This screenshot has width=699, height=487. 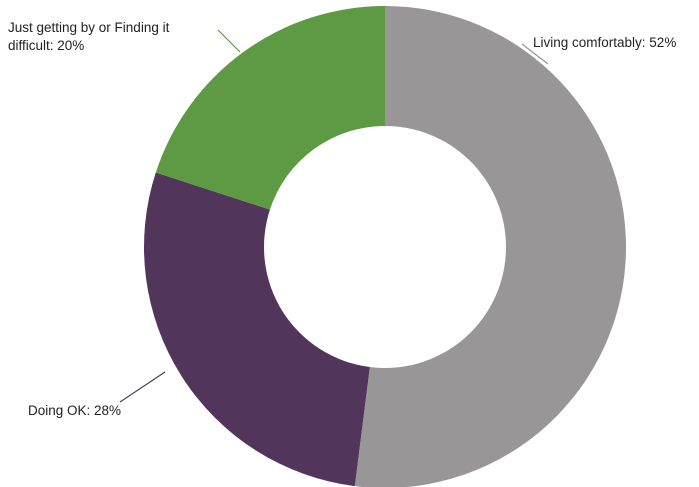 What do you see at coordinates (270, 108) in the screenshot?
I see `slice-just-getting-by-or-finding-it-difficult` at bounding box center [270, 108].